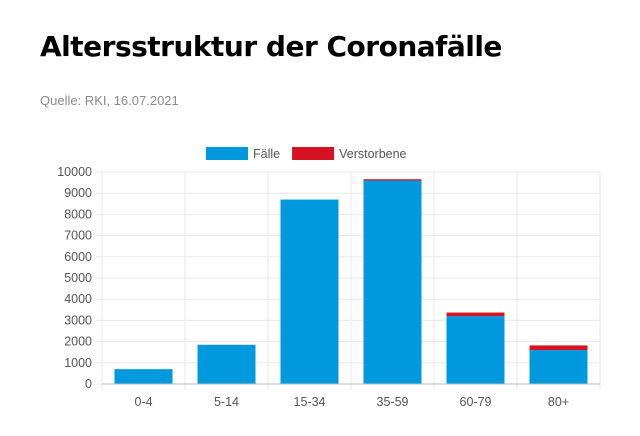 The width and height of the screenshot is (640, 436). I want to click on legend-swatch-faelle, so click(227, 153).